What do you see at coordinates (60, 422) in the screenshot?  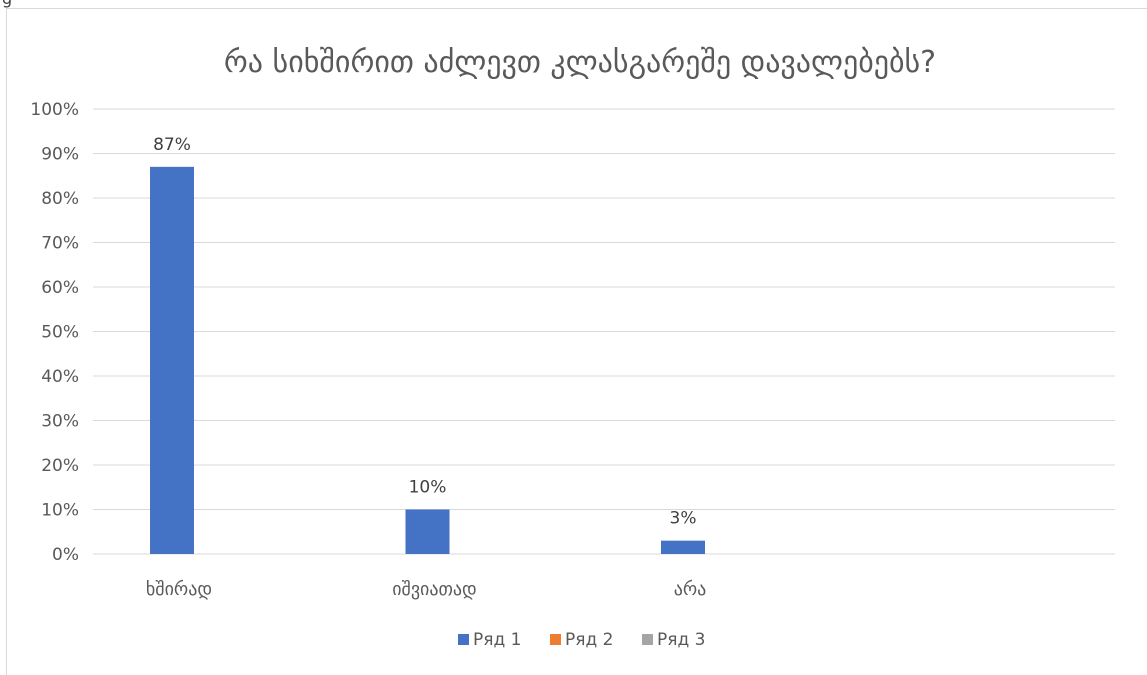 I see `y-tick-label: 30%` at bounding box center [60, 422].